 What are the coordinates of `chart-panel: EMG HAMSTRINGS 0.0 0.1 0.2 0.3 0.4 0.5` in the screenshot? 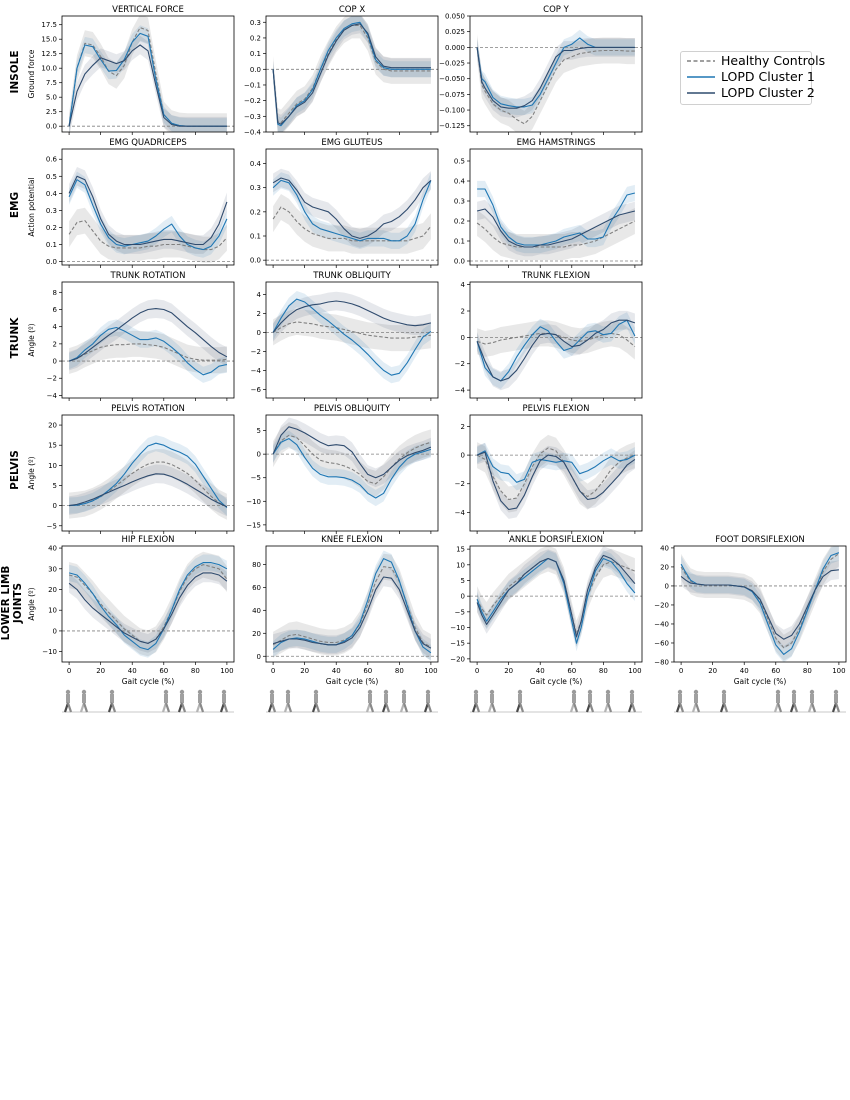 It's located at (548, 203).